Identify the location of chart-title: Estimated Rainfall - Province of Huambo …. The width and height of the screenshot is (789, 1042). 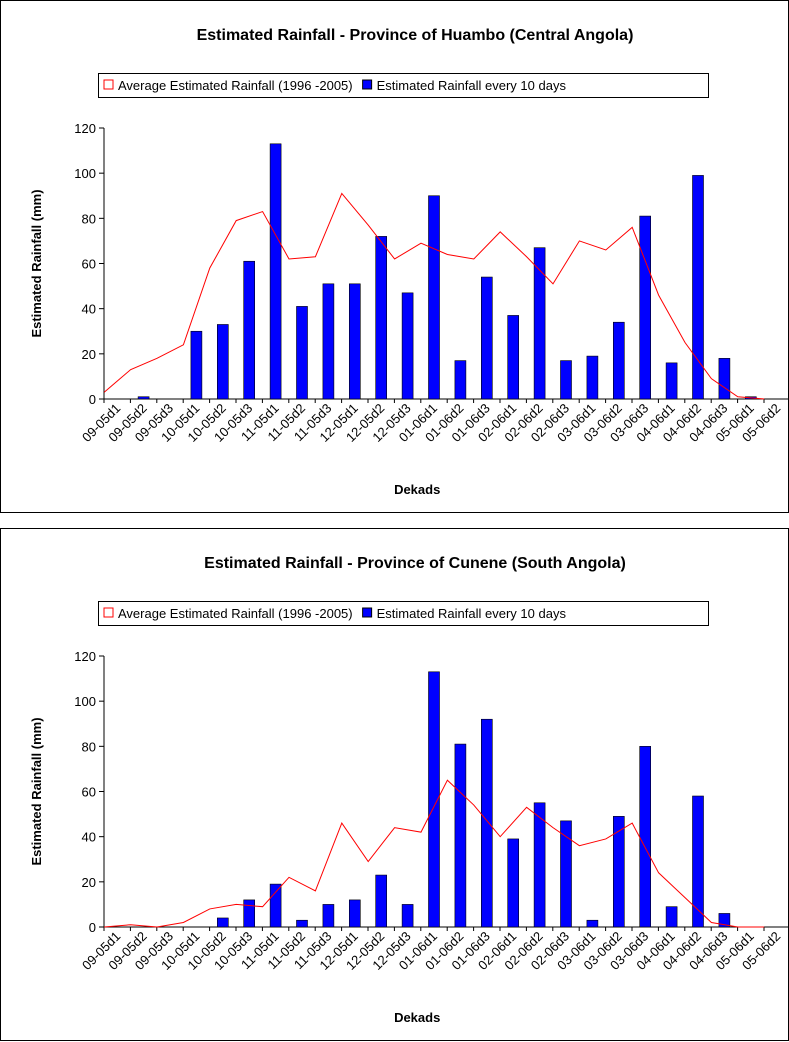
(415, 35).